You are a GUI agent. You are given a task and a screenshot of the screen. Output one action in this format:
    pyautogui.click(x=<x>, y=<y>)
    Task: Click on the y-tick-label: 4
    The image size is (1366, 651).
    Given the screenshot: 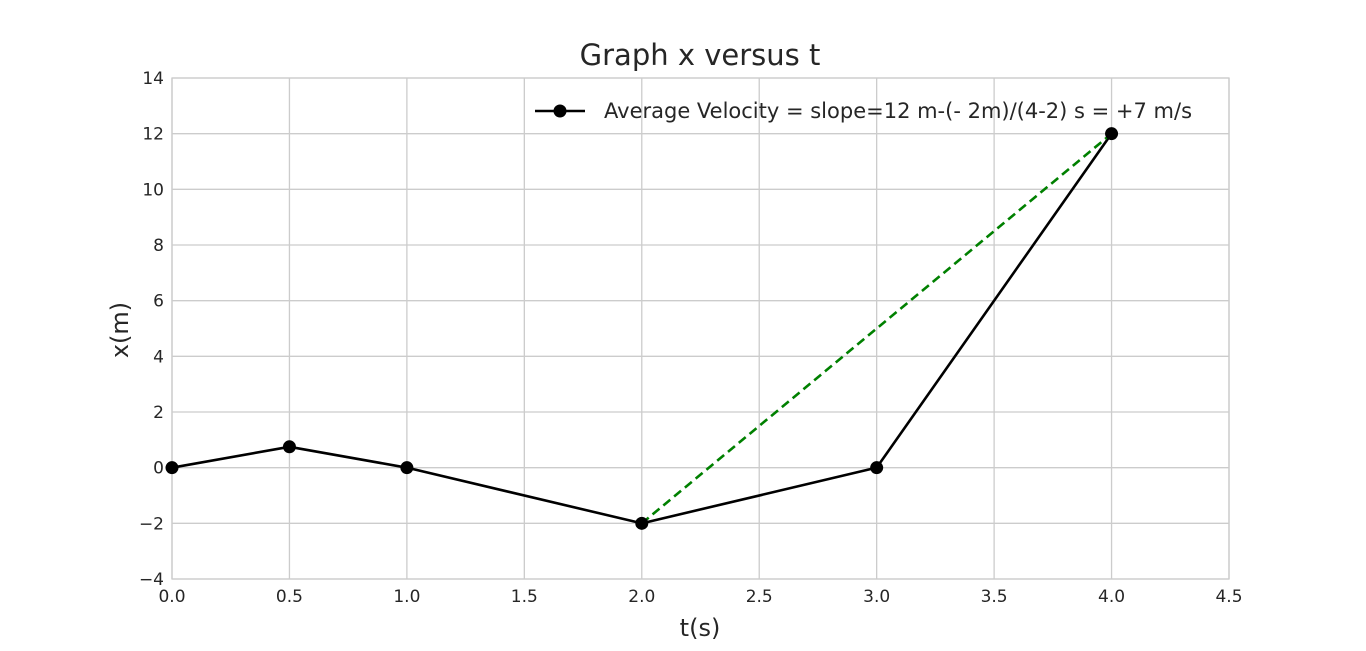 What is the action you would take?
    pyautogui.click(x=158, y=357)
    